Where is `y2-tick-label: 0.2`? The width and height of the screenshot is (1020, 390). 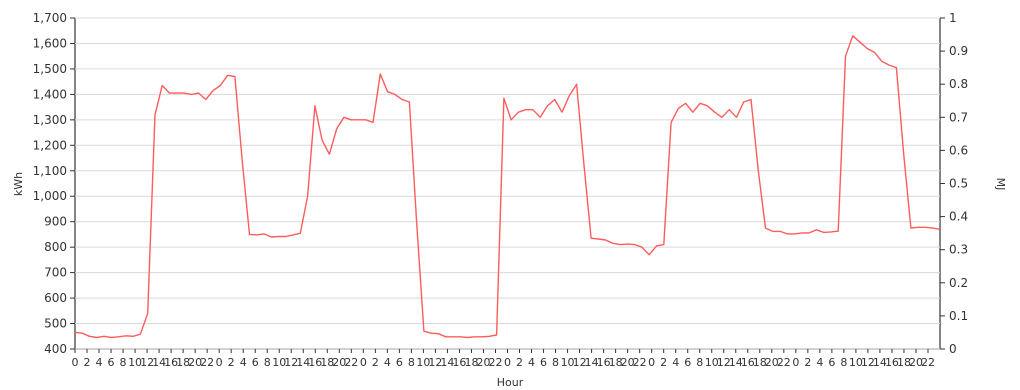
y2-tick-label: 0.2 is located at coordinates (958, 283).